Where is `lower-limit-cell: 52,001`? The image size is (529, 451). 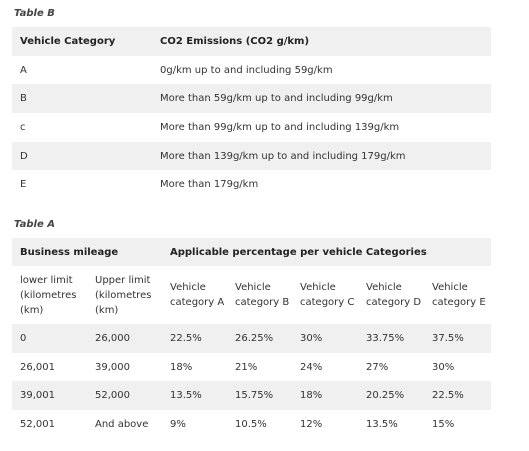 lower-limit-cell: 52,001 is located at coordinates (37, 424).